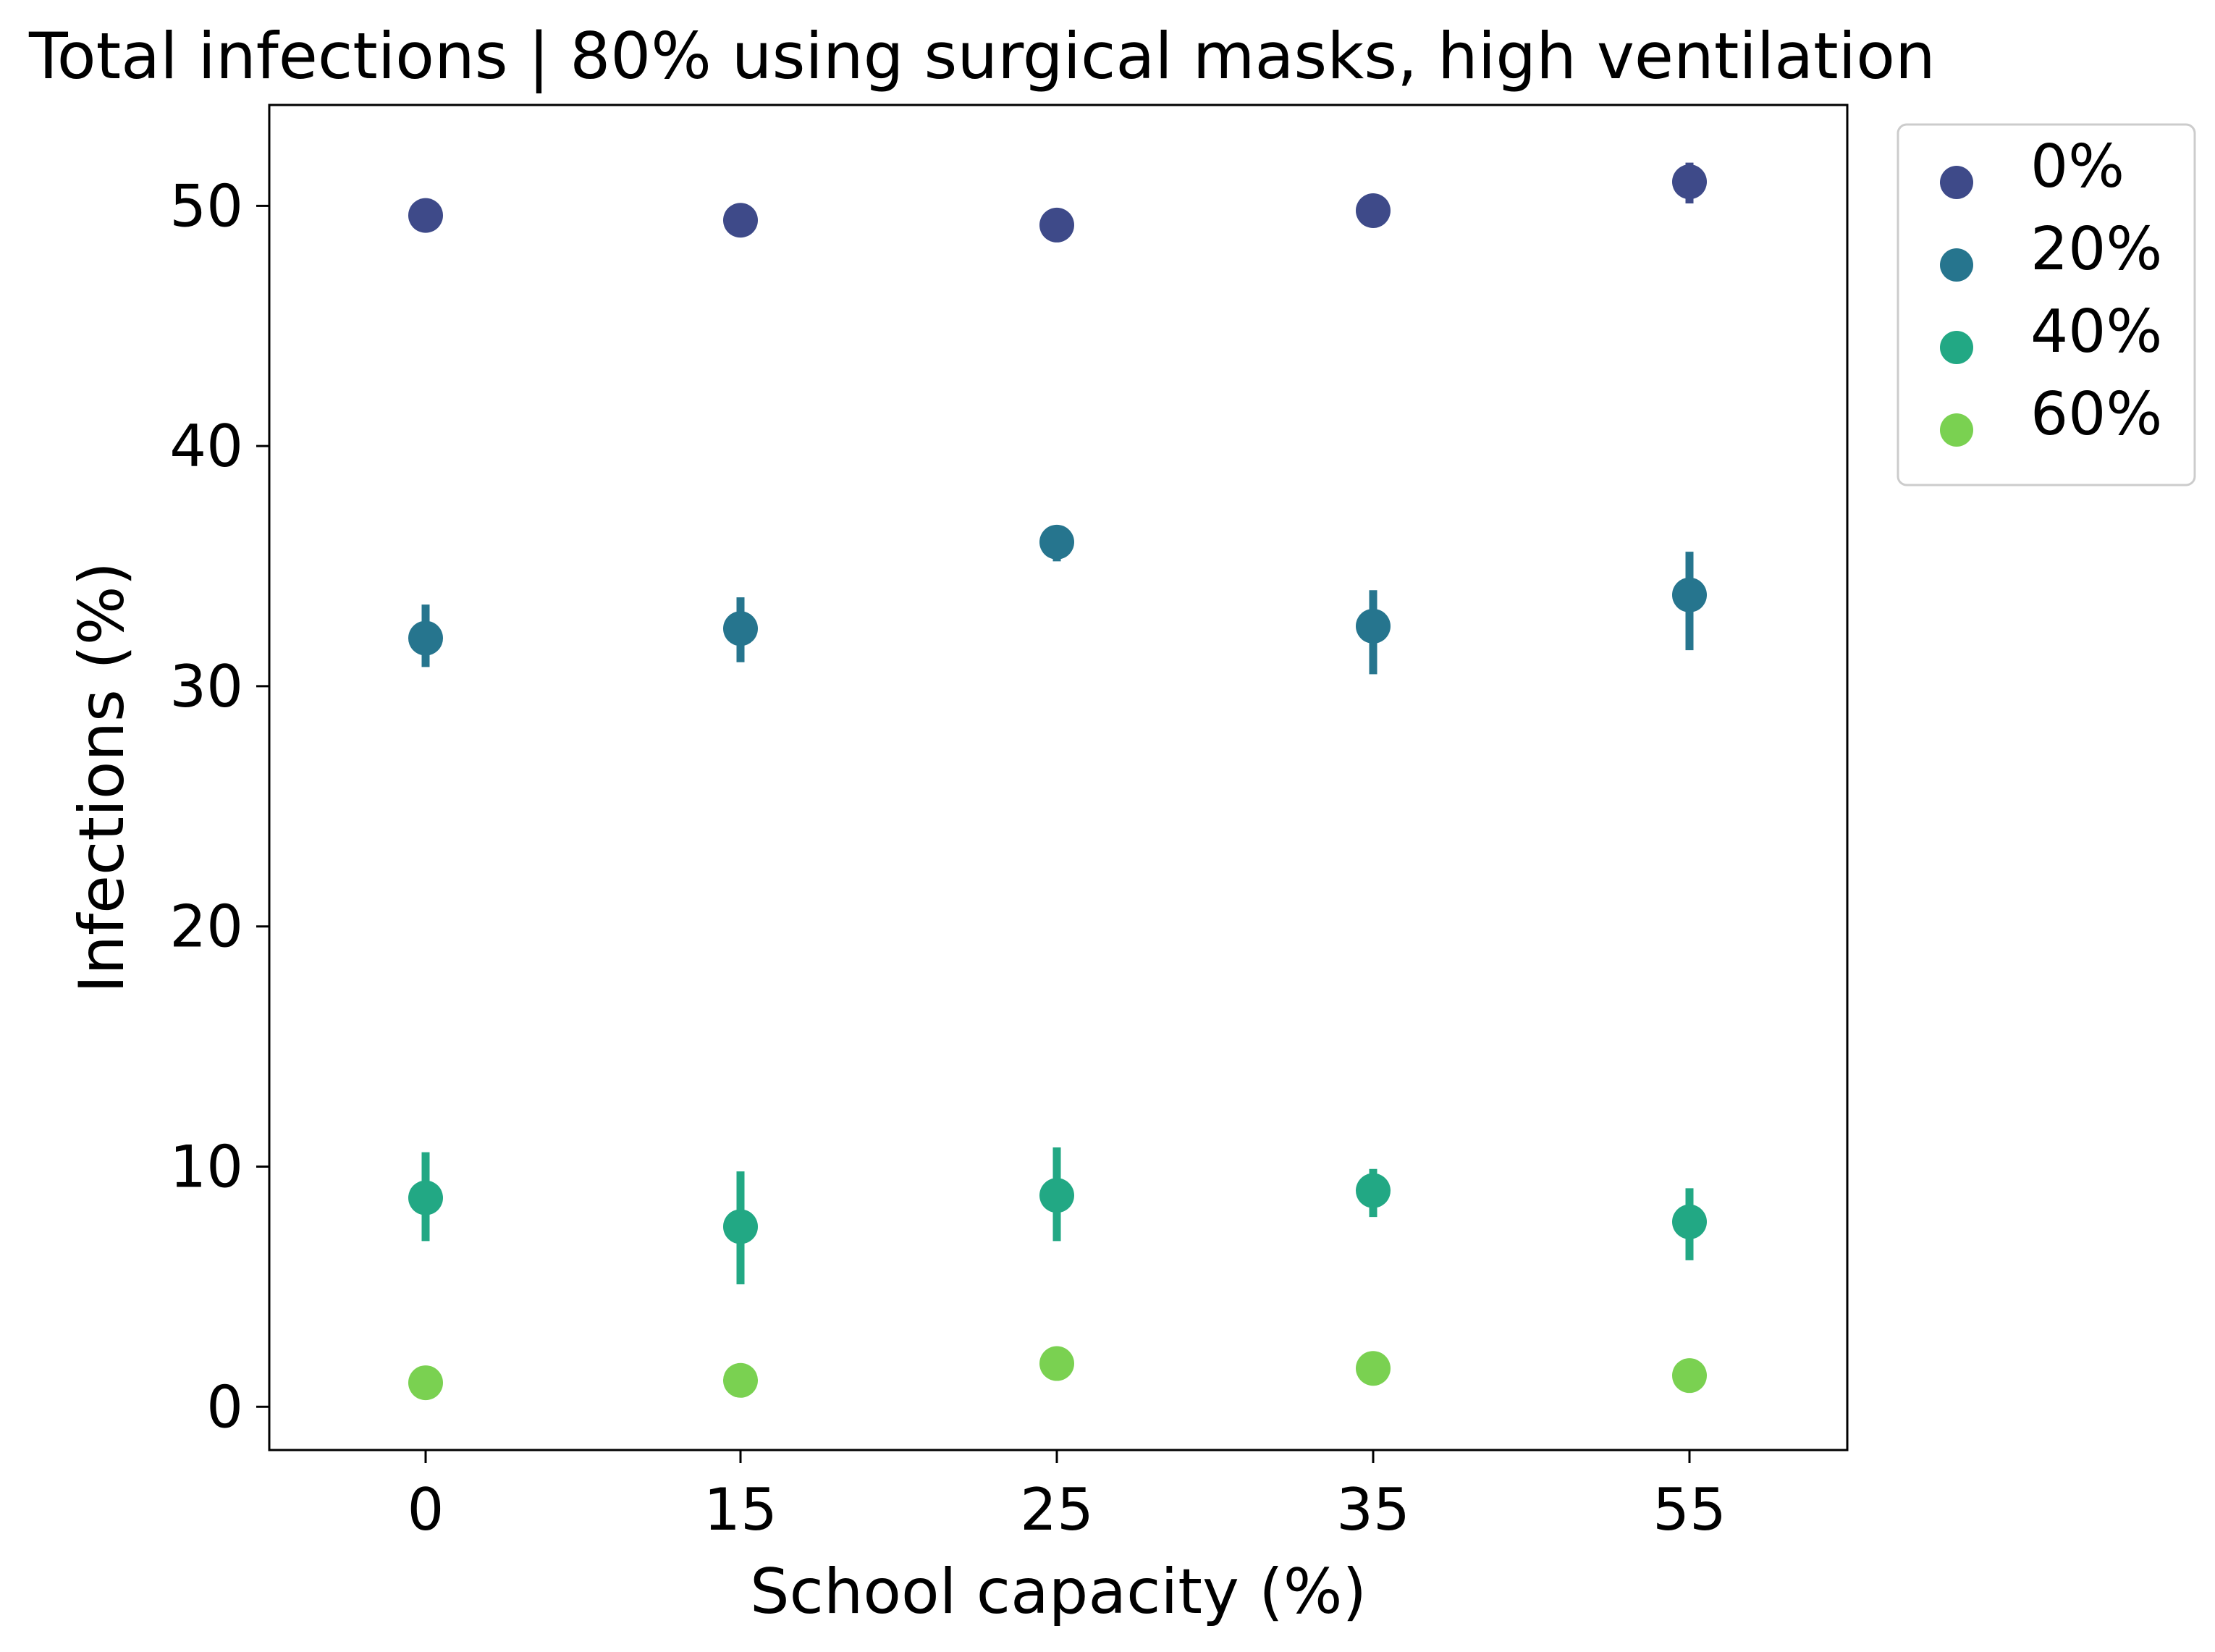 The width and height of the screenshot is (2215, 1652). What do you see at coordinates (102, 778) in the screenshot?
I see `y-axis-label: Infections (%)` at bounding box center [102, 778].